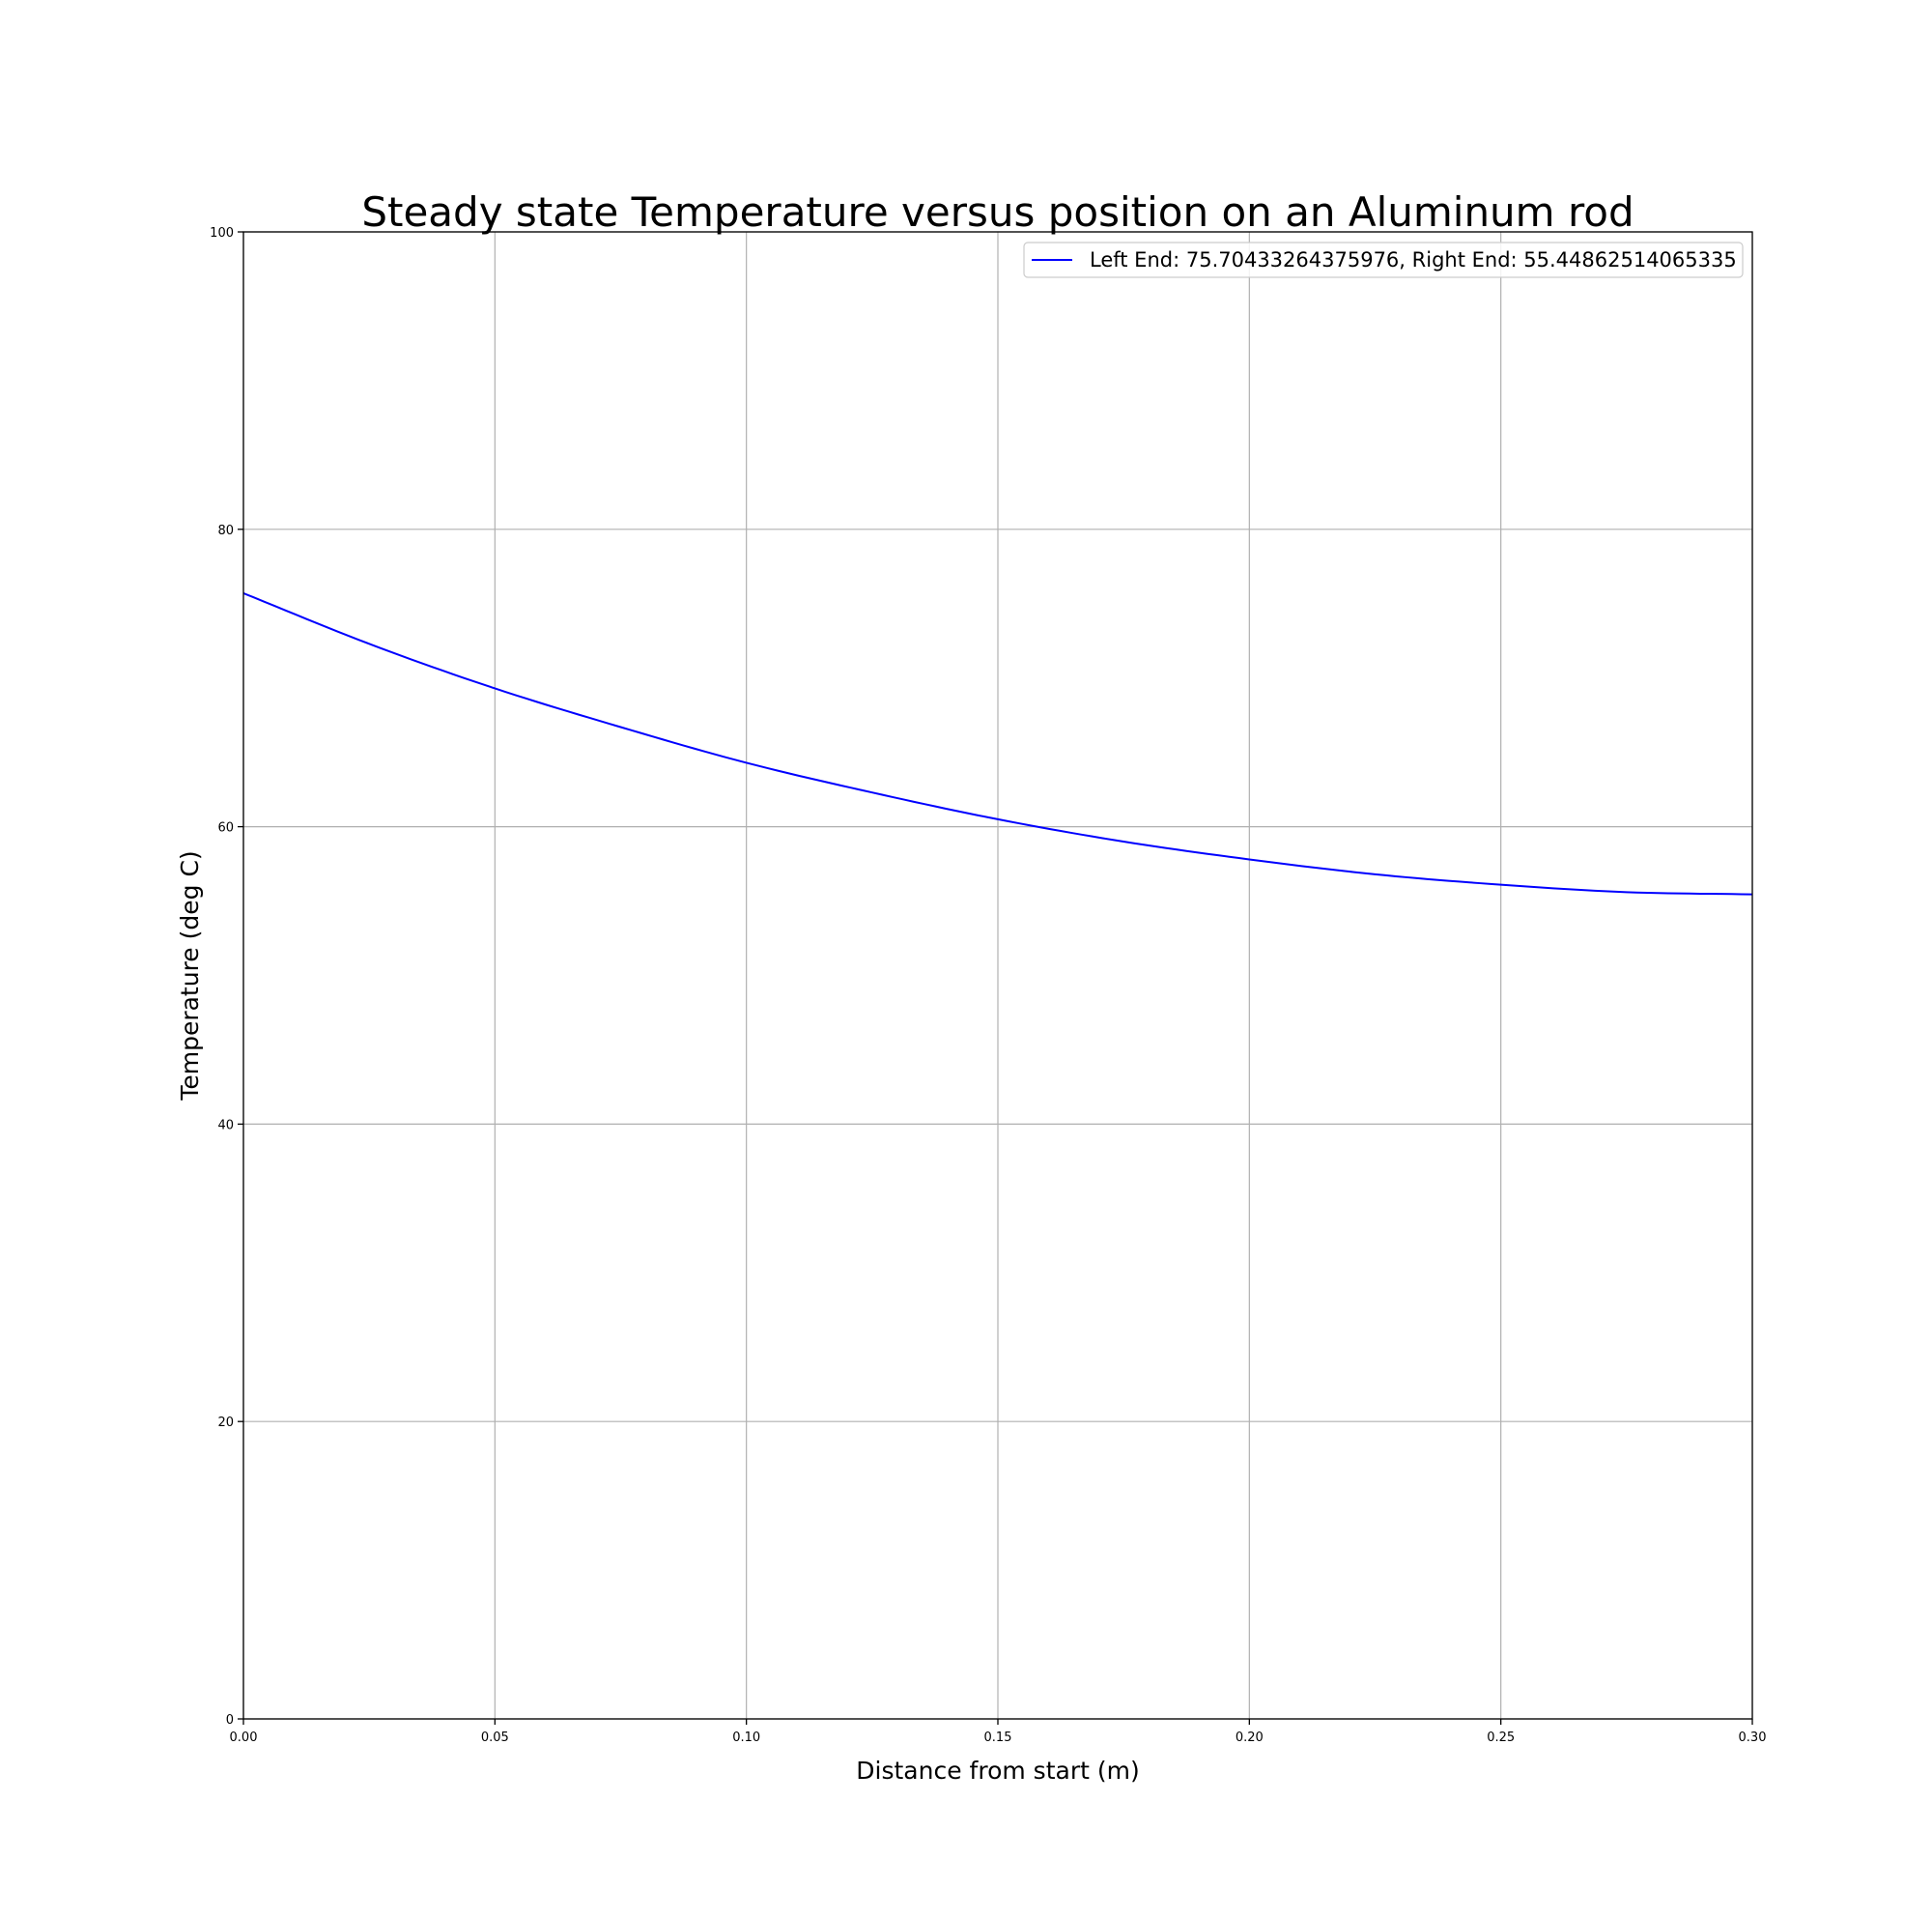 Image resolution: width=1932 pixels, height=1917 pixels. Describe the element at coordinates (225, 1423) in the screenshot. I see `y-tick-label: 20` at that location.